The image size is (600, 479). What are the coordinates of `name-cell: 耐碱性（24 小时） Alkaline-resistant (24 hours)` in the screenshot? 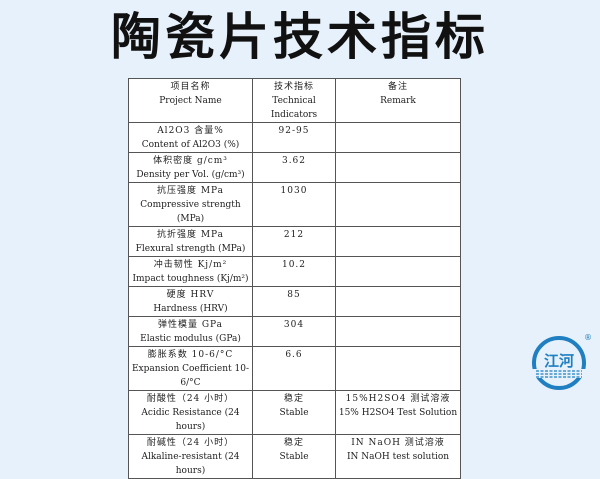 It's located at (190, 456).